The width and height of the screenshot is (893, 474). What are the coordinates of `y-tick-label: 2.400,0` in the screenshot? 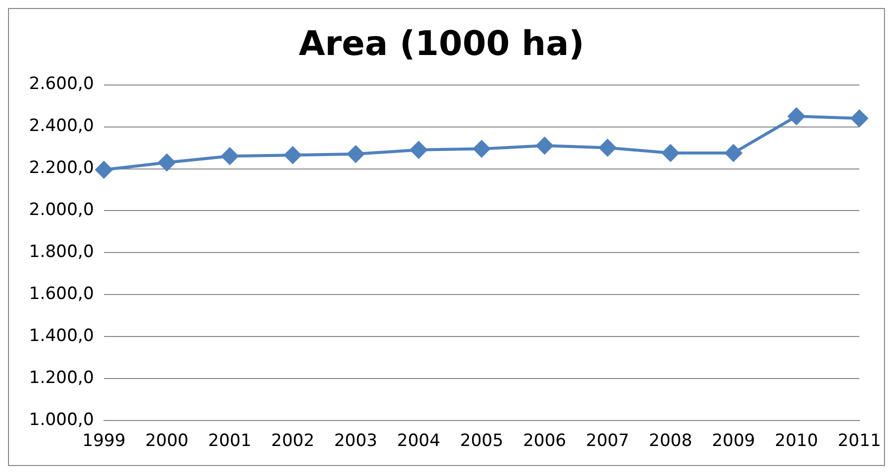 It's located at (61, 126).